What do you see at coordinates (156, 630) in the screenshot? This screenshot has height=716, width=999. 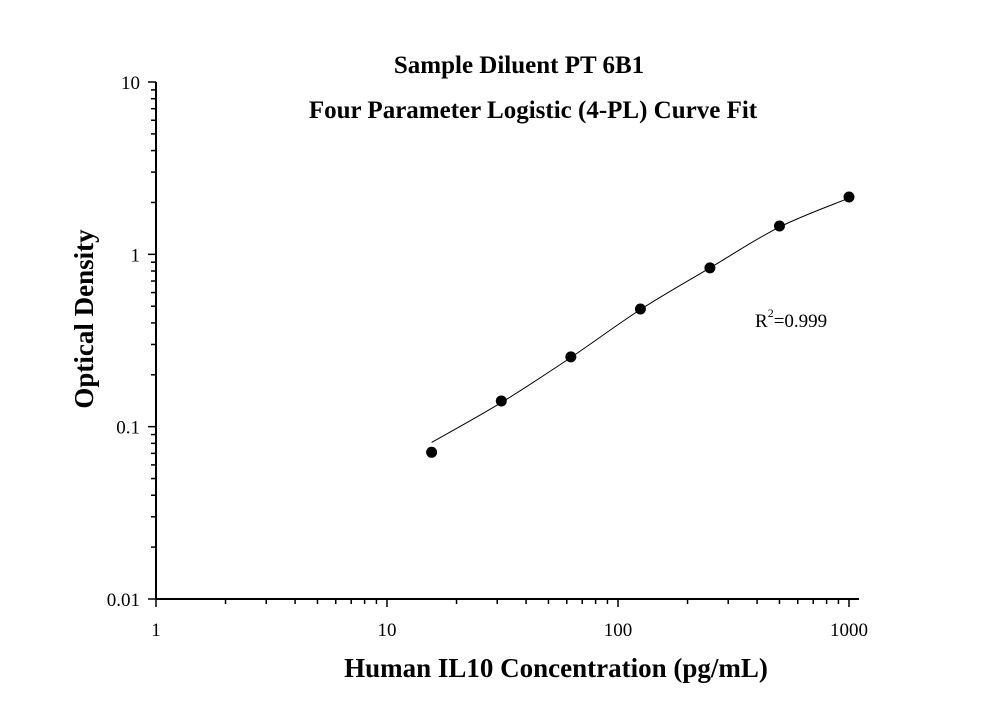 I see `x-tick-label: 1` at bounding box center [156, 630].